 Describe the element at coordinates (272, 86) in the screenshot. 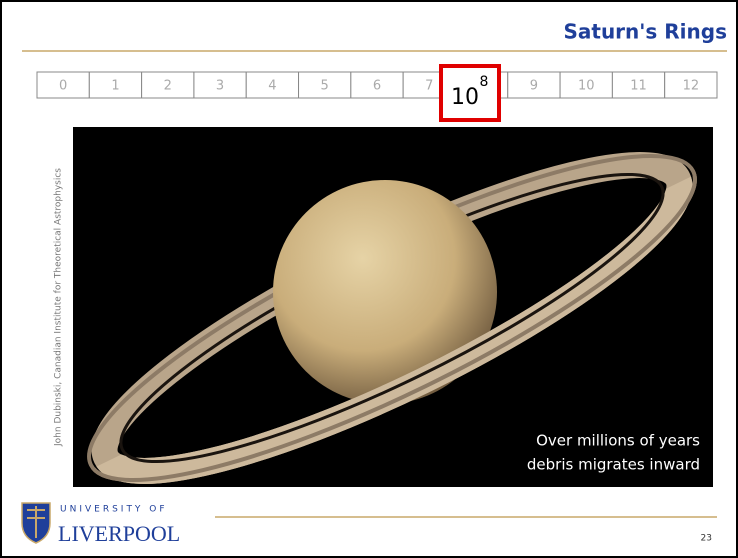

I see `scale-label: 4` at that location.